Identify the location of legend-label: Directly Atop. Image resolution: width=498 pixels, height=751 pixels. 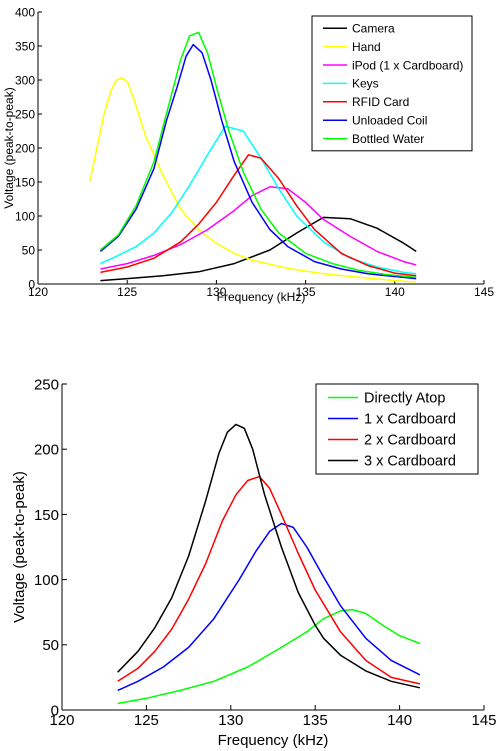
(404, 399).